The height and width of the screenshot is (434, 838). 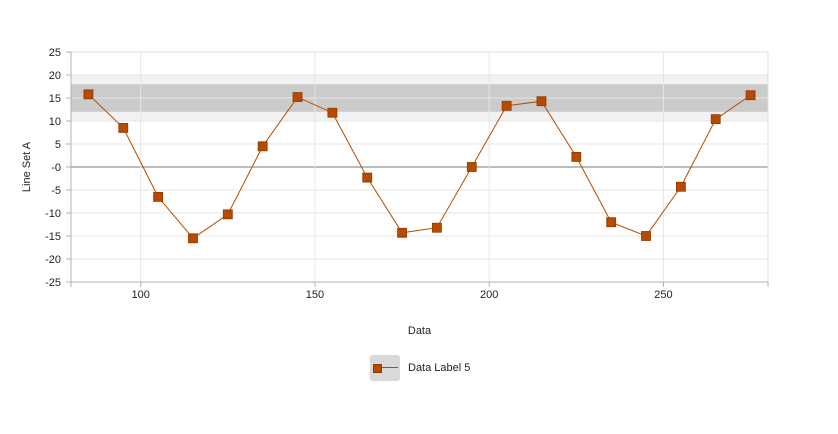 What do you see at coordinates (315, 295) in the screenshot?
I see `x-tick-label: 150` at bounding box center [315, 295].